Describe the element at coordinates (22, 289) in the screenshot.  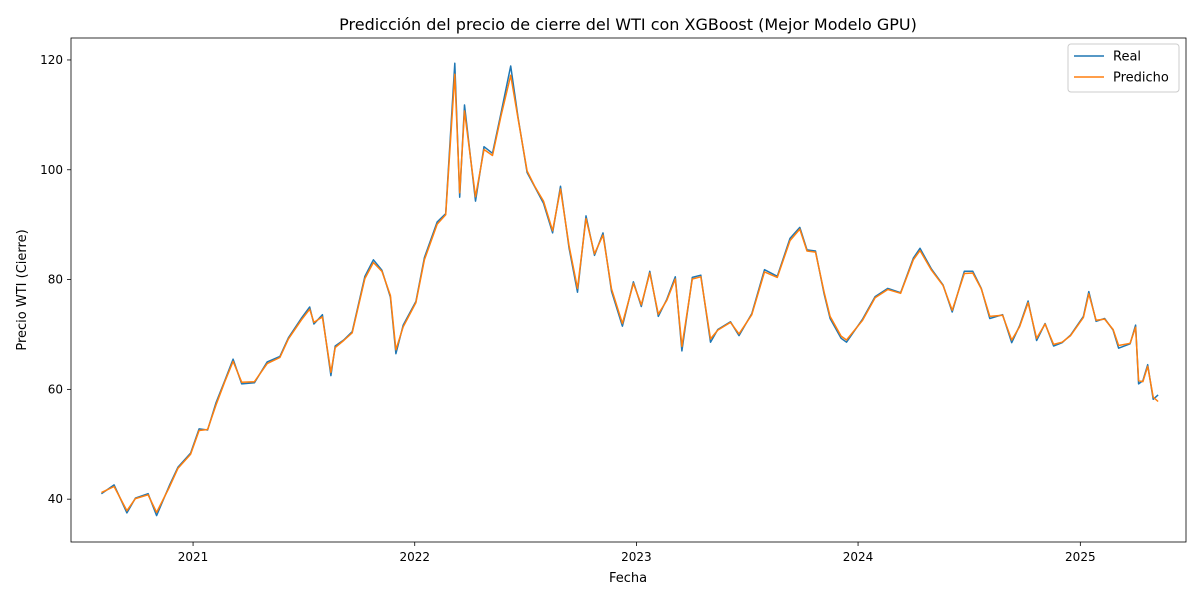
I see `y-axis-label: Precio WTI (Cierre)` at that location.